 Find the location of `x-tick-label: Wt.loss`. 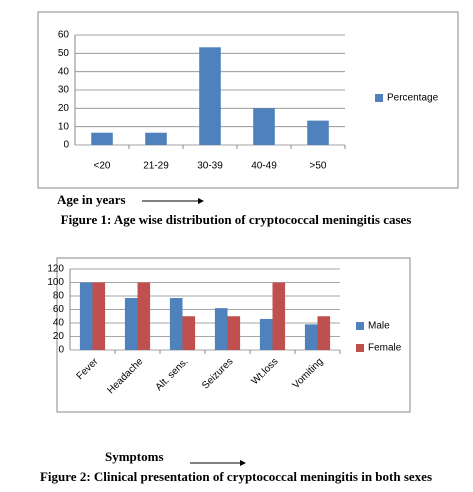

x-tick-label: Wt.loss is located at coordinates (265, 371).